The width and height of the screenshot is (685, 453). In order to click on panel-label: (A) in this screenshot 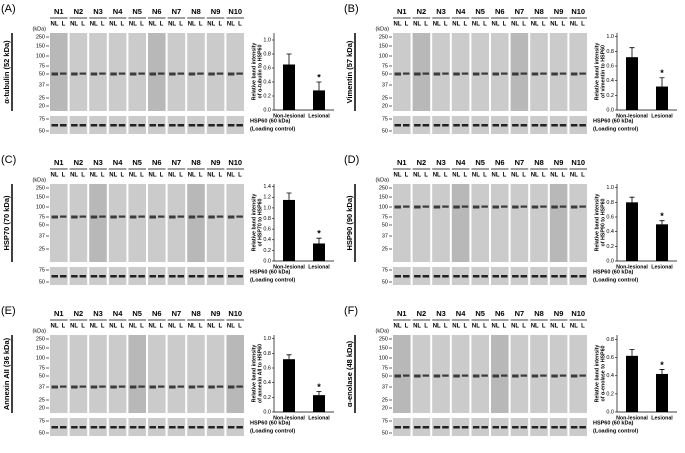, I will do `click(8, 9)`.